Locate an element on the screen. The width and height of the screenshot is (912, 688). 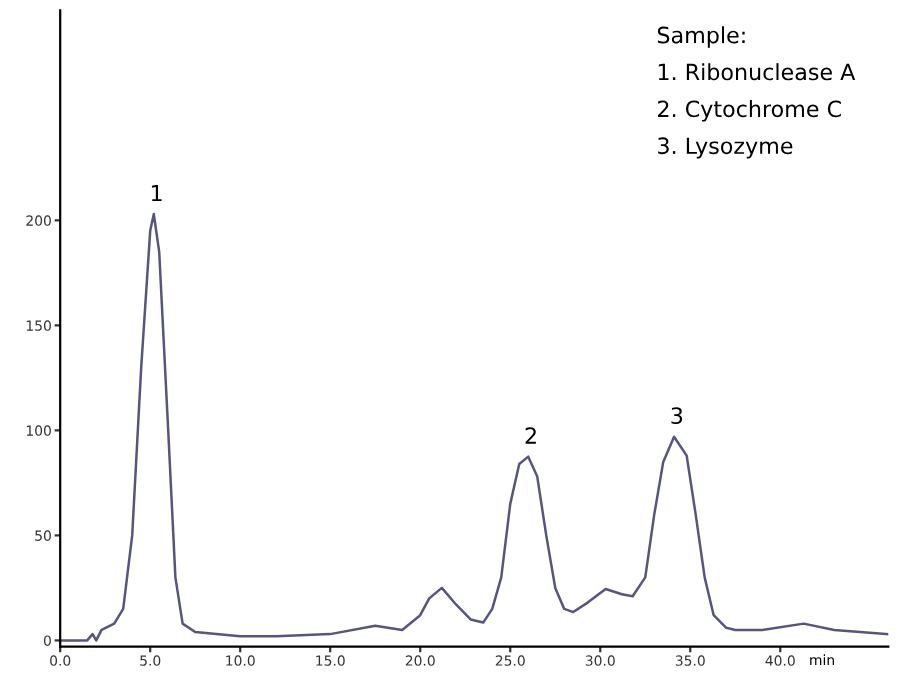
annotation: Sample: is located at coordinates (701, 37).